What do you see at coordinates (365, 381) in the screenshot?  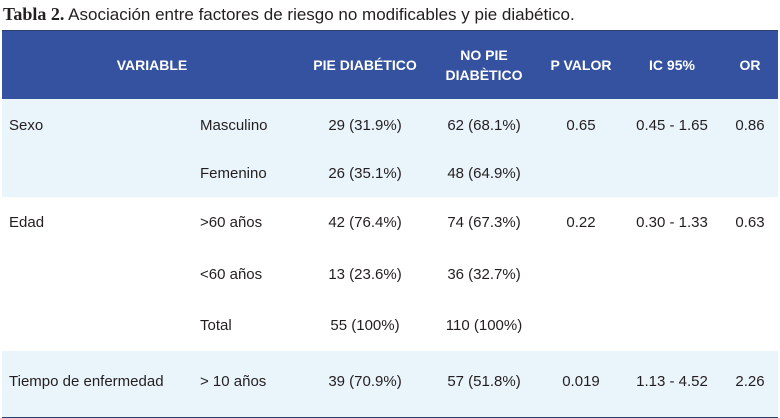 I see `cell-pie-diabetico: 39 (70.9%)` at bounding box center [365, 381].